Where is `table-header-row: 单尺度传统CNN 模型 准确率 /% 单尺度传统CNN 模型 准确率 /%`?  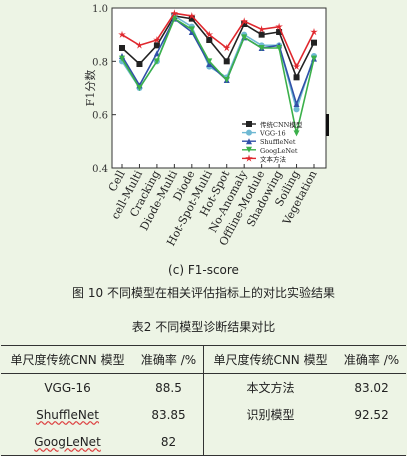 table-header-row: 单尺度传统CNN 模型 准确率 /% 单尺度传统CNN 模型 准确率 /% is located at coordinates (203, 359).